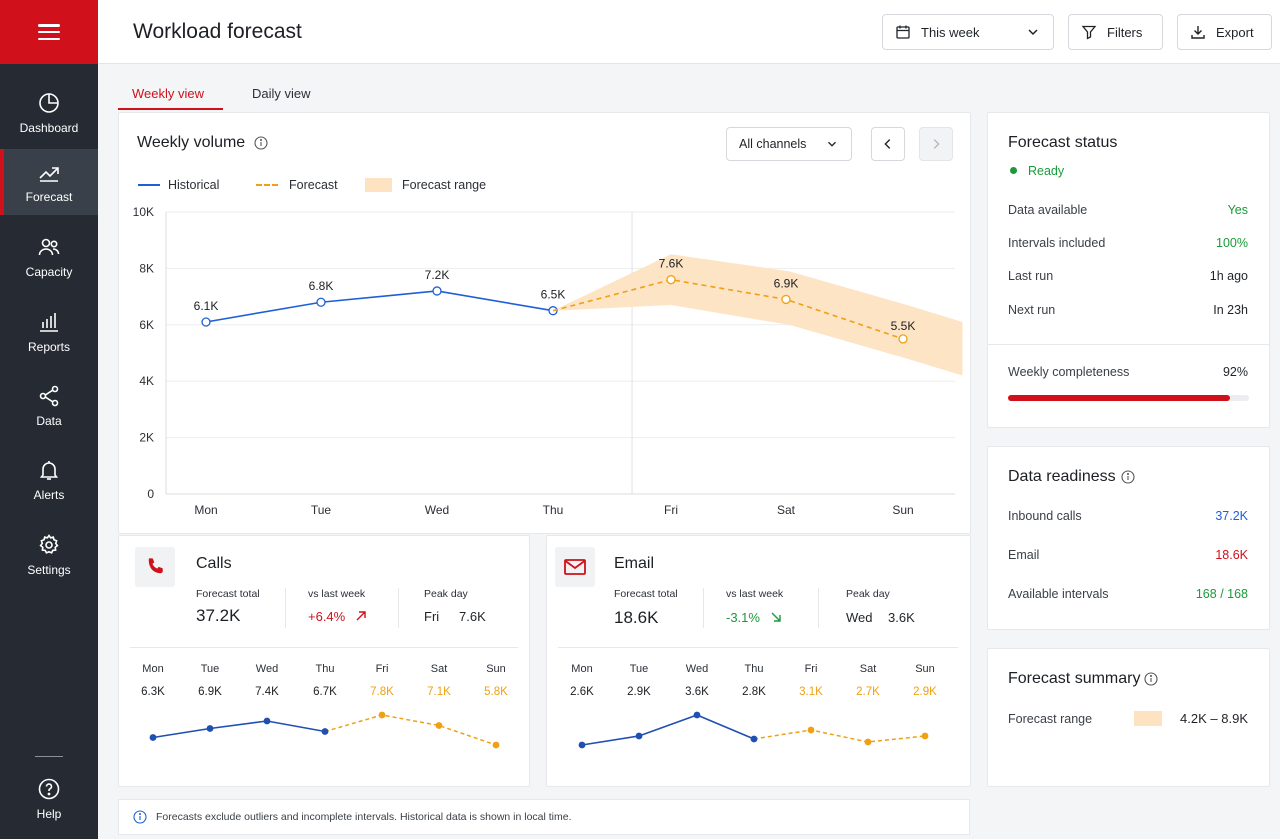 Image resolution: width=1280 pixels, height=839 pixels. What do you see at coordinates (1045, 516) in the screenshot?
I see `readiness-row-label: Inbound calls` at bounding box center [1045, 516].